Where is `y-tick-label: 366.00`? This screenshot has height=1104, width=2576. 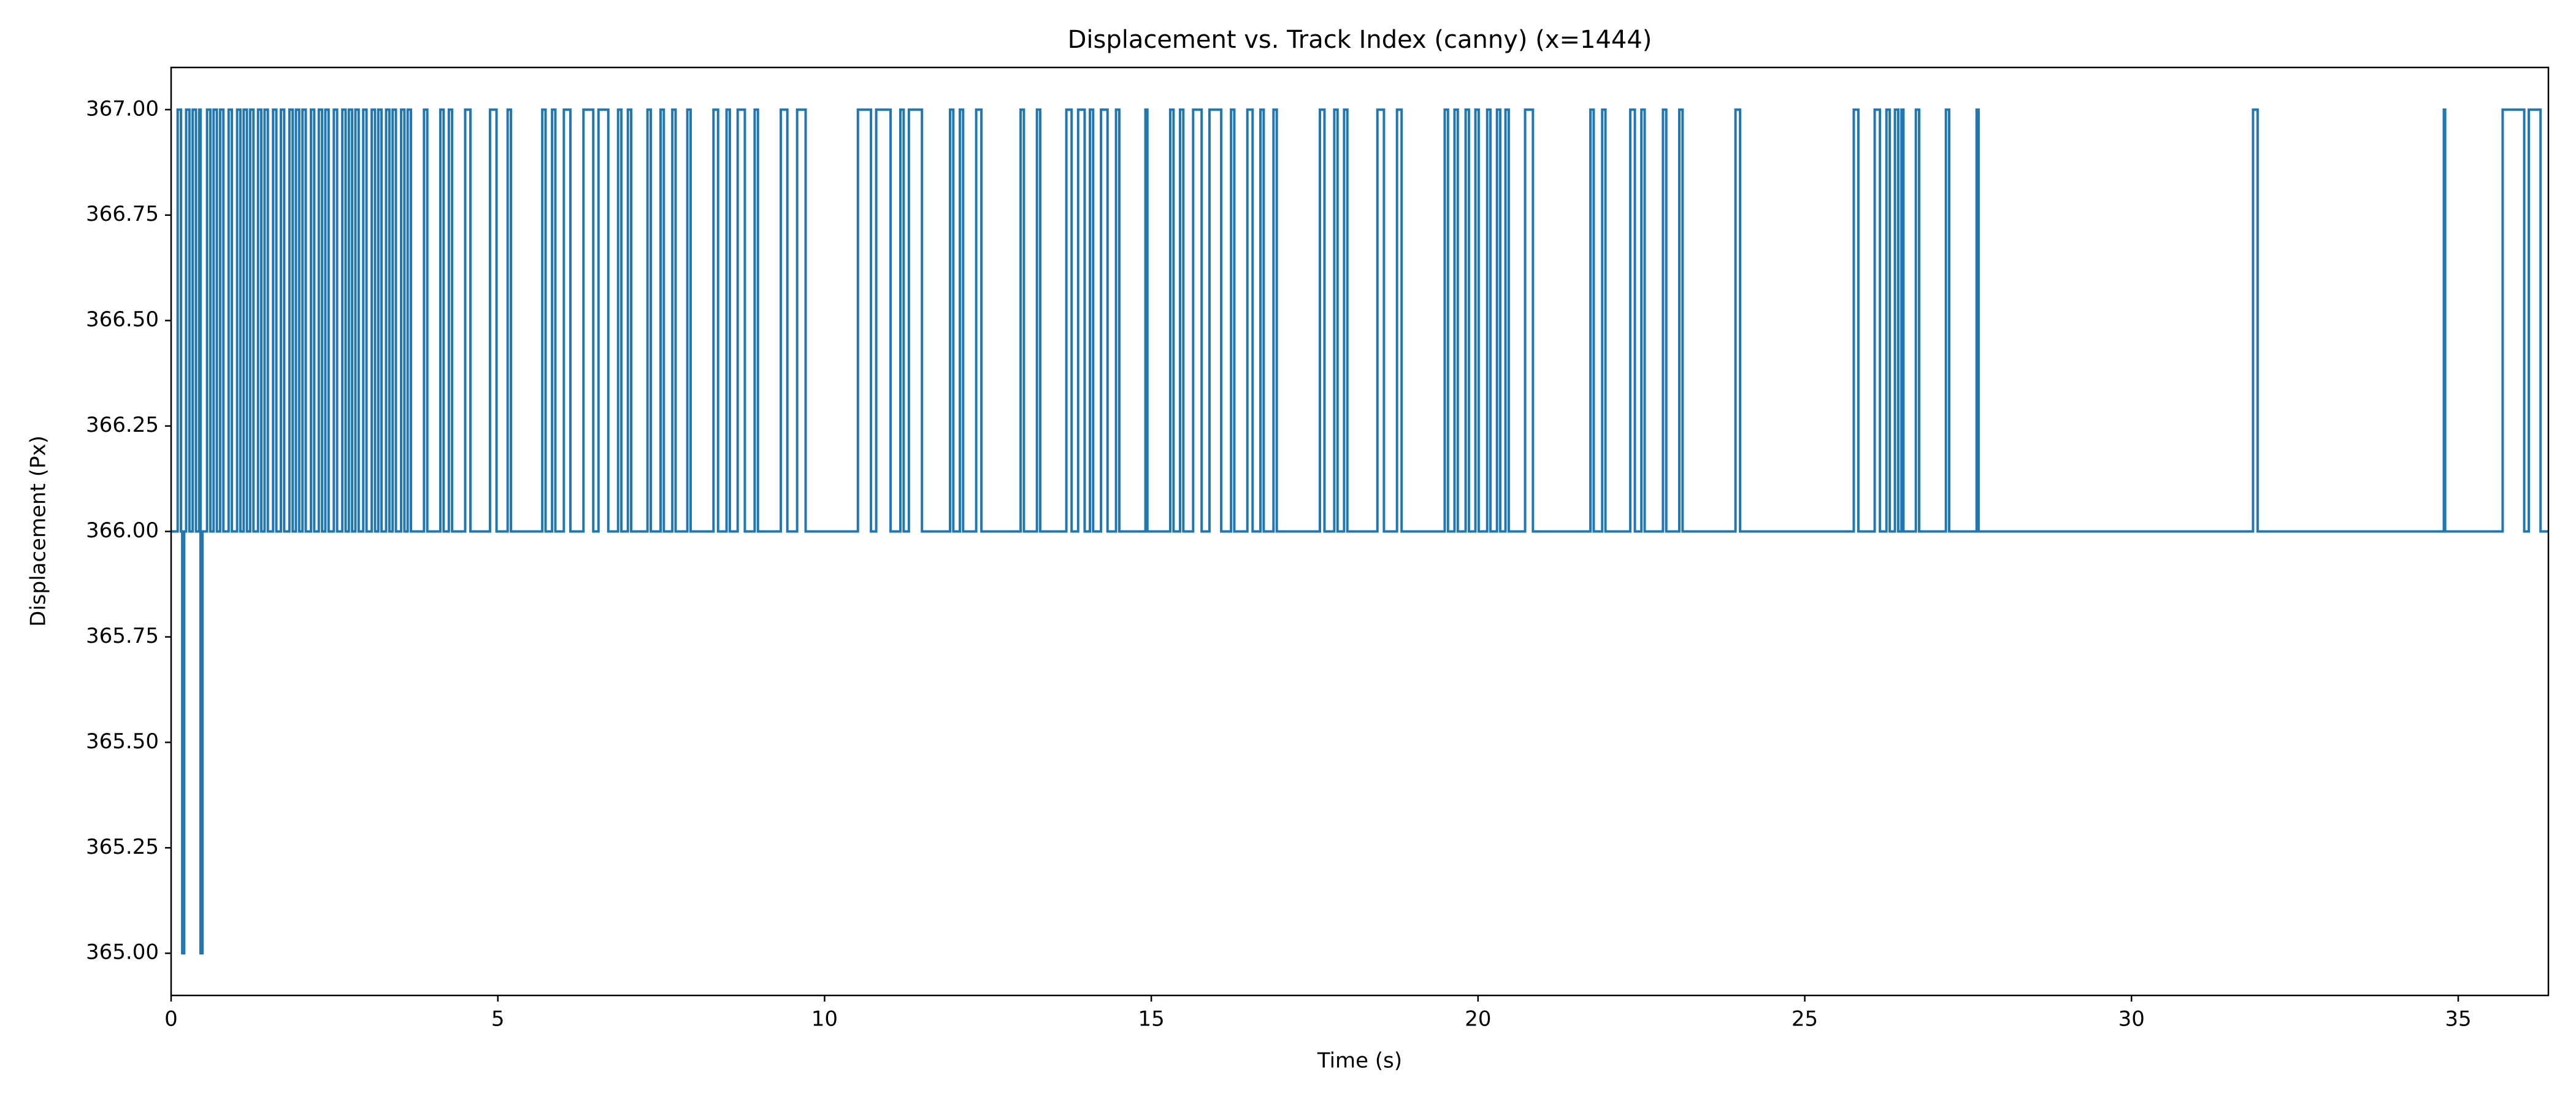
y-tick-label: 366.00 is located at coordinates (122, 530).